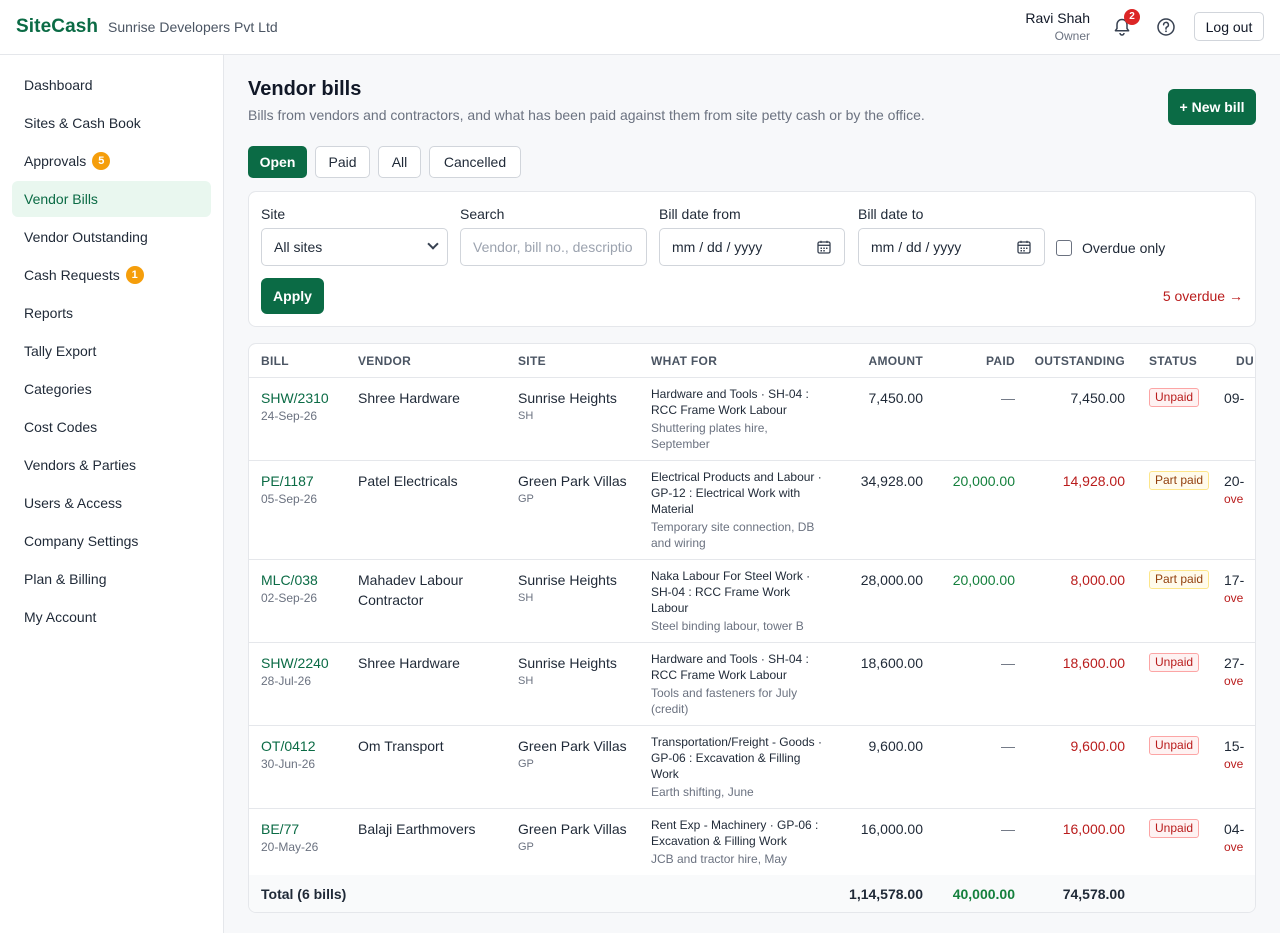  Describe the element at coordinates (111, 389) in the screenshot. I see `sidebar-item-categories: Categories` at that location.